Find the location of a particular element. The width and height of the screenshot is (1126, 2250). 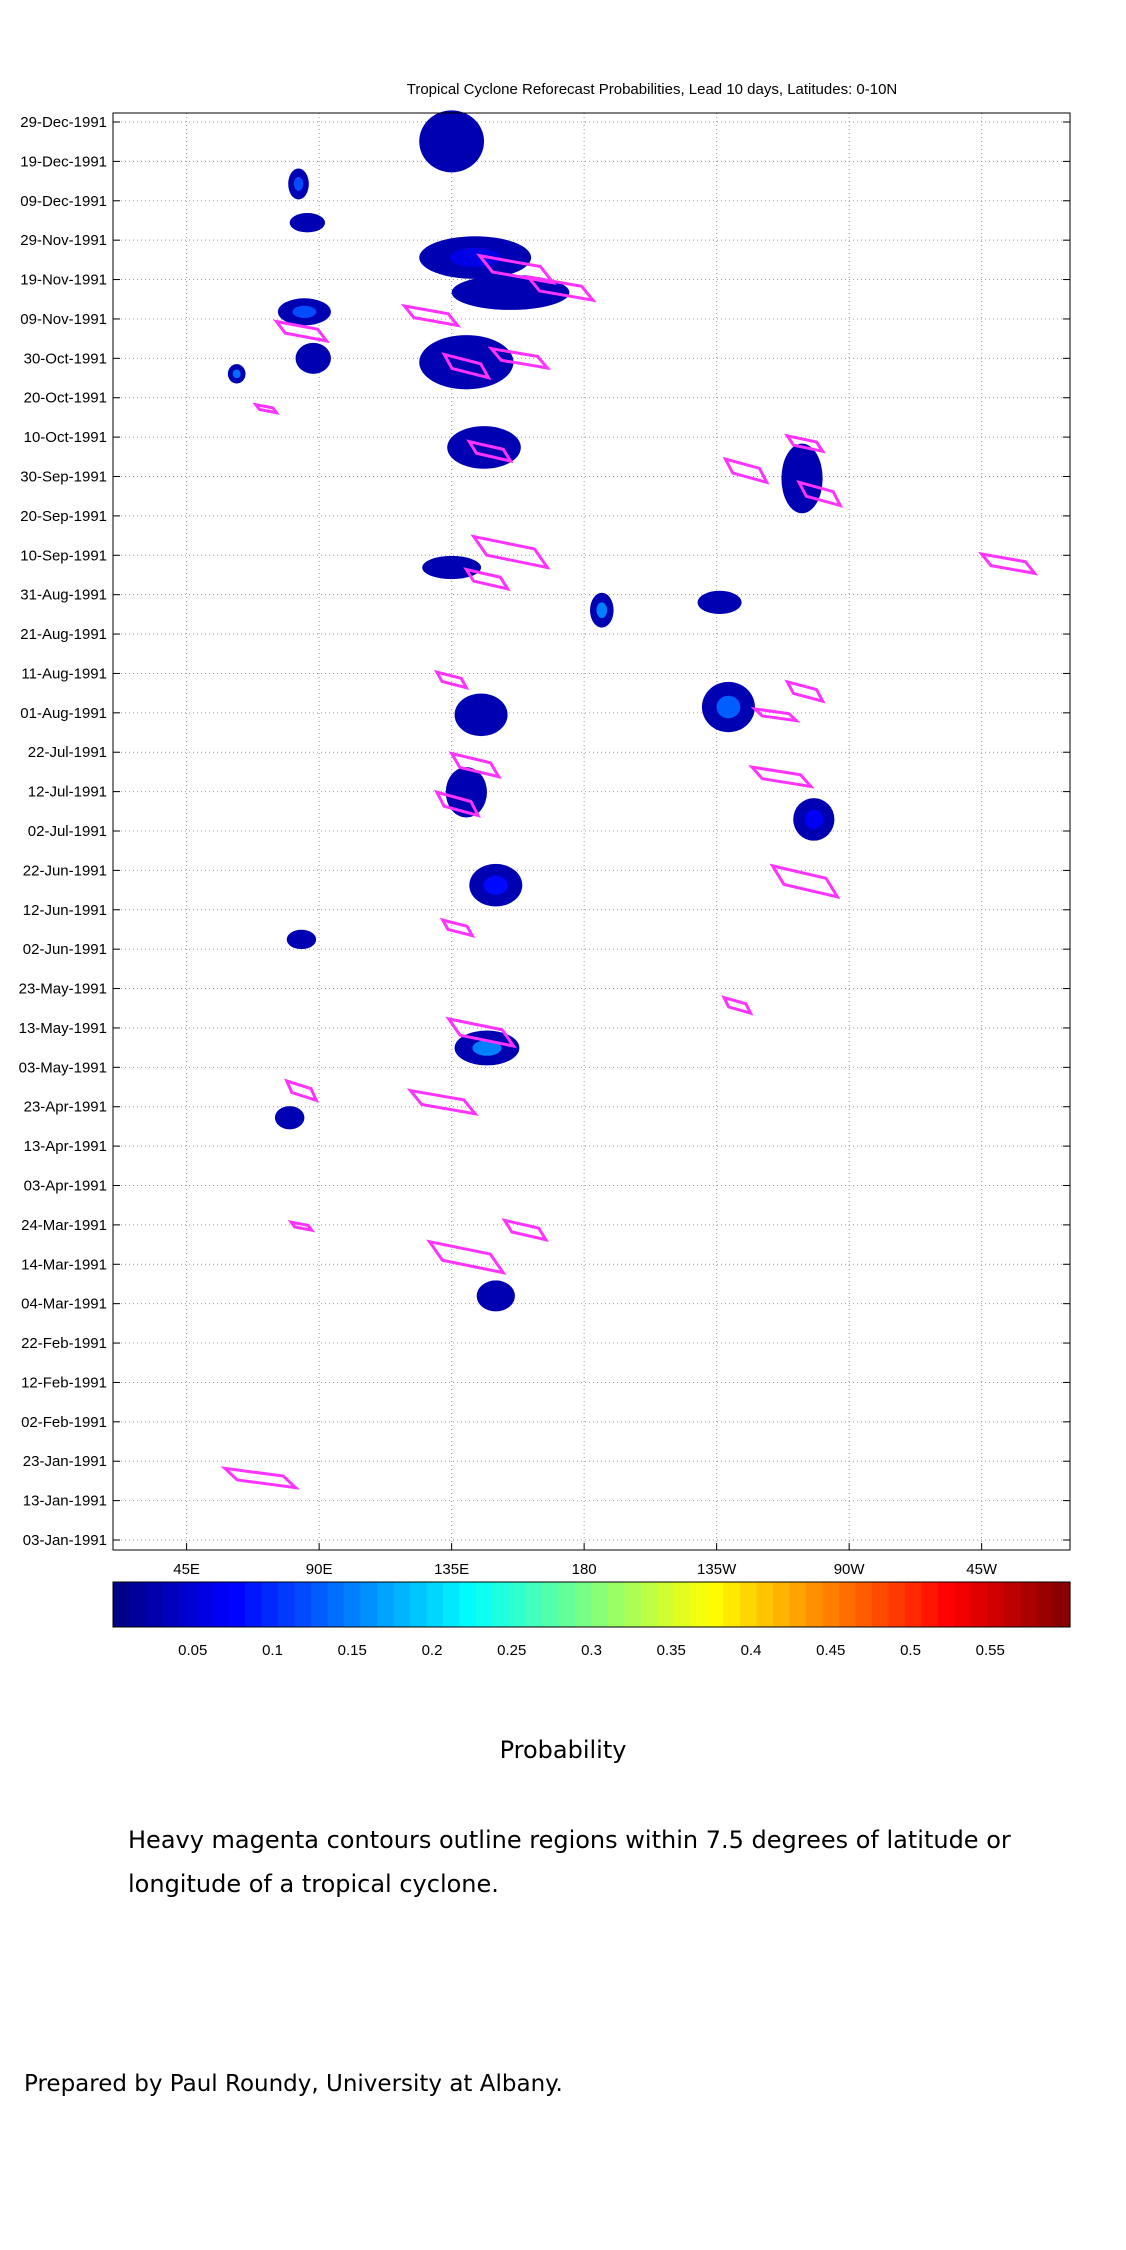

y-tick-label: 21-Aug-1991 is located at coordinates (63, 634).